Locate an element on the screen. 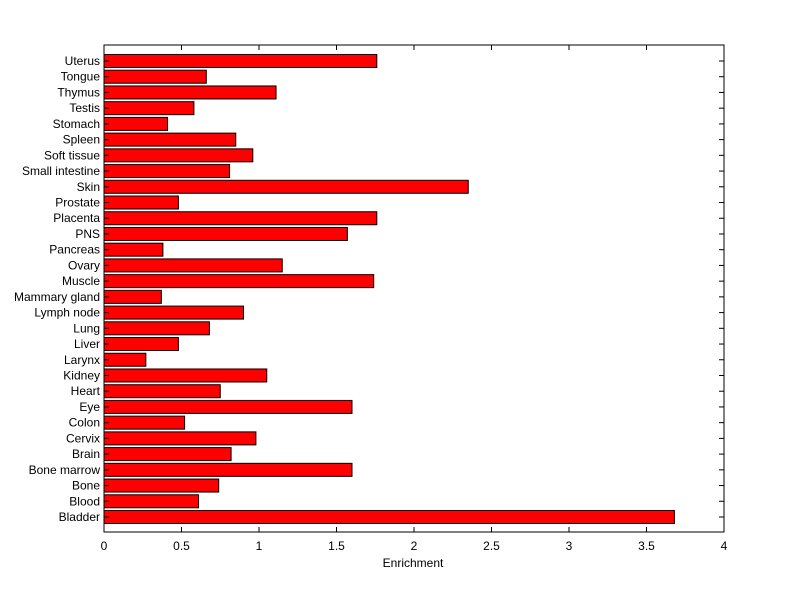 The width and height of the screenshot is (800, 599). bar-ovary is located at coordinates (193, 265).